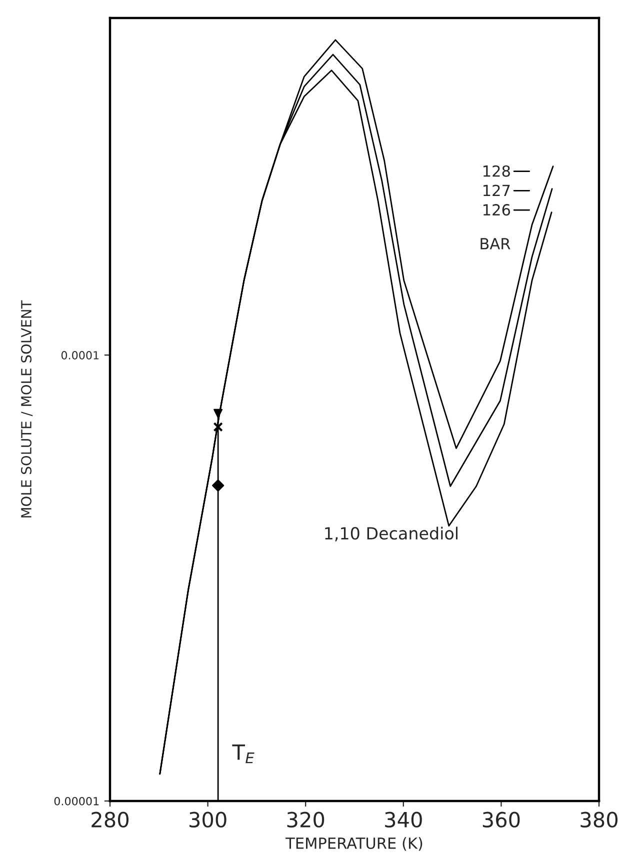 This screenshot has height=858, width=619. What do you see at coordinates (110, 820) in the screenshot?
I see `x-tick-label: 280` at bounding box center [110, 820].